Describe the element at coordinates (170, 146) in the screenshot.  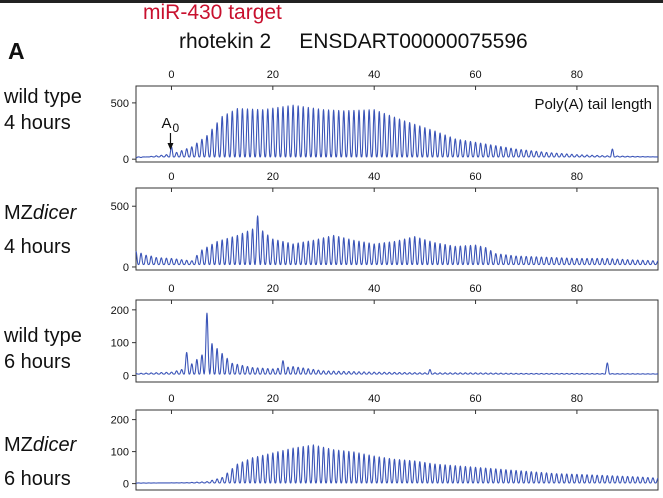
I see `a0-marker-arrow-head` at that location.